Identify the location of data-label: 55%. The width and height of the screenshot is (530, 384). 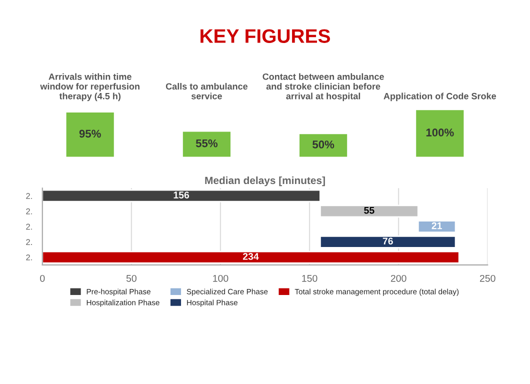
(207, 143).